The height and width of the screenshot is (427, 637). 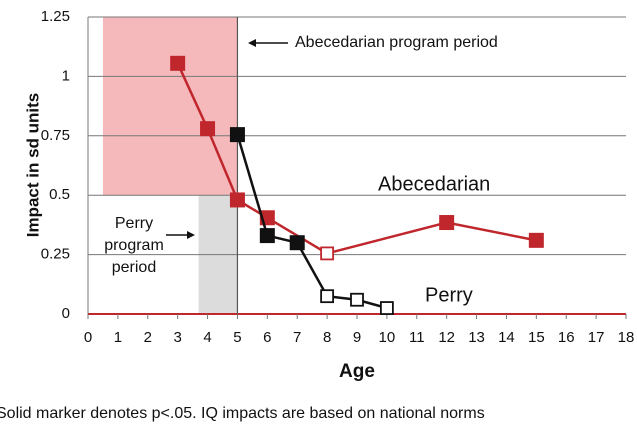 I want to click on x-axis-label: Age, so click(x=357, y=371).